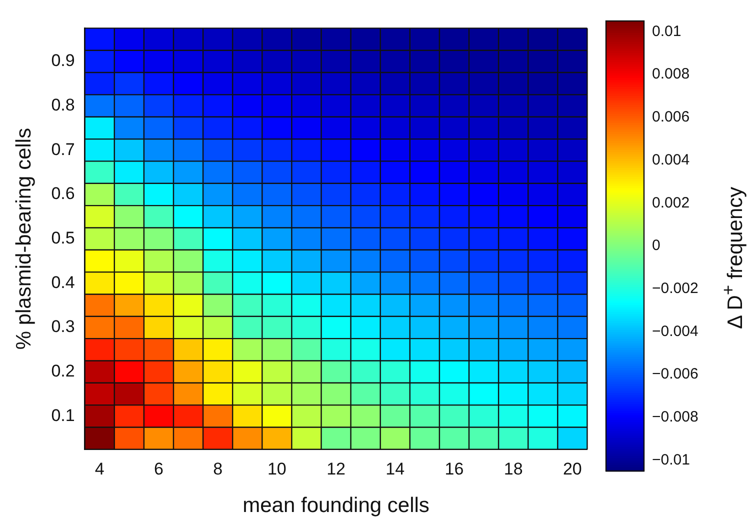  What do you see at coordinates (218, 468) in the screenshot?
I see `x-tick-label: 8` at bounding box center [218, 468].